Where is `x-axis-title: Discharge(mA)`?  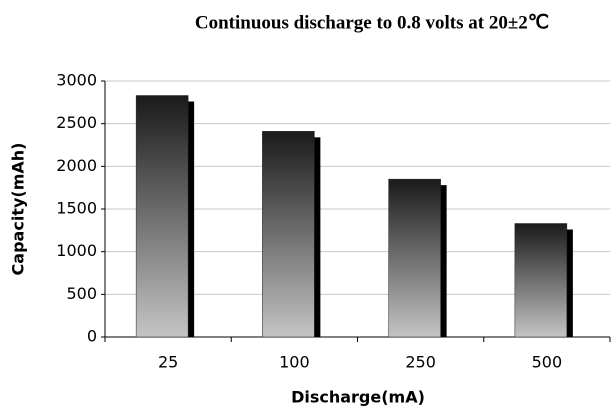 x-axis-title: Discharge(mA) is located at coordinates (358, 397).